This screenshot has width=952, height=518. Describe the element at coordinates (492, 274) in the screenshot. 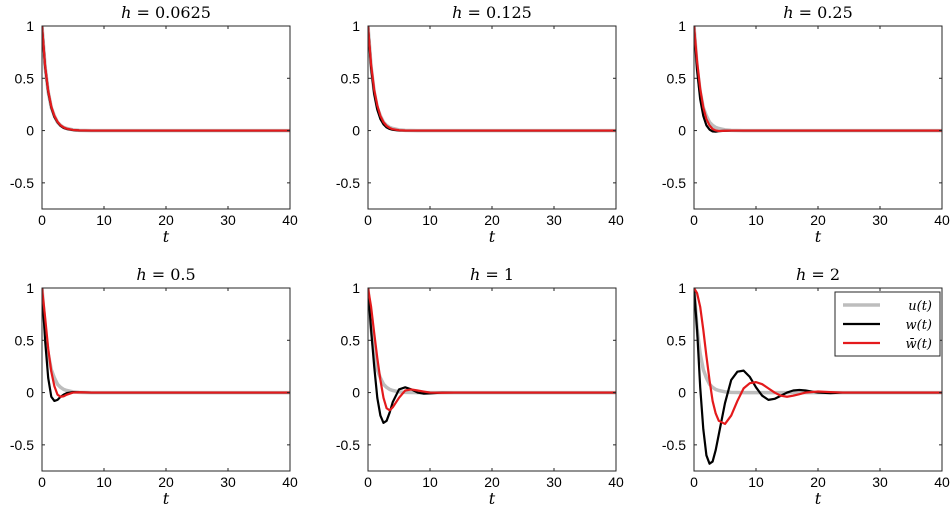

I see `subplot-title: h = 1` at that location.